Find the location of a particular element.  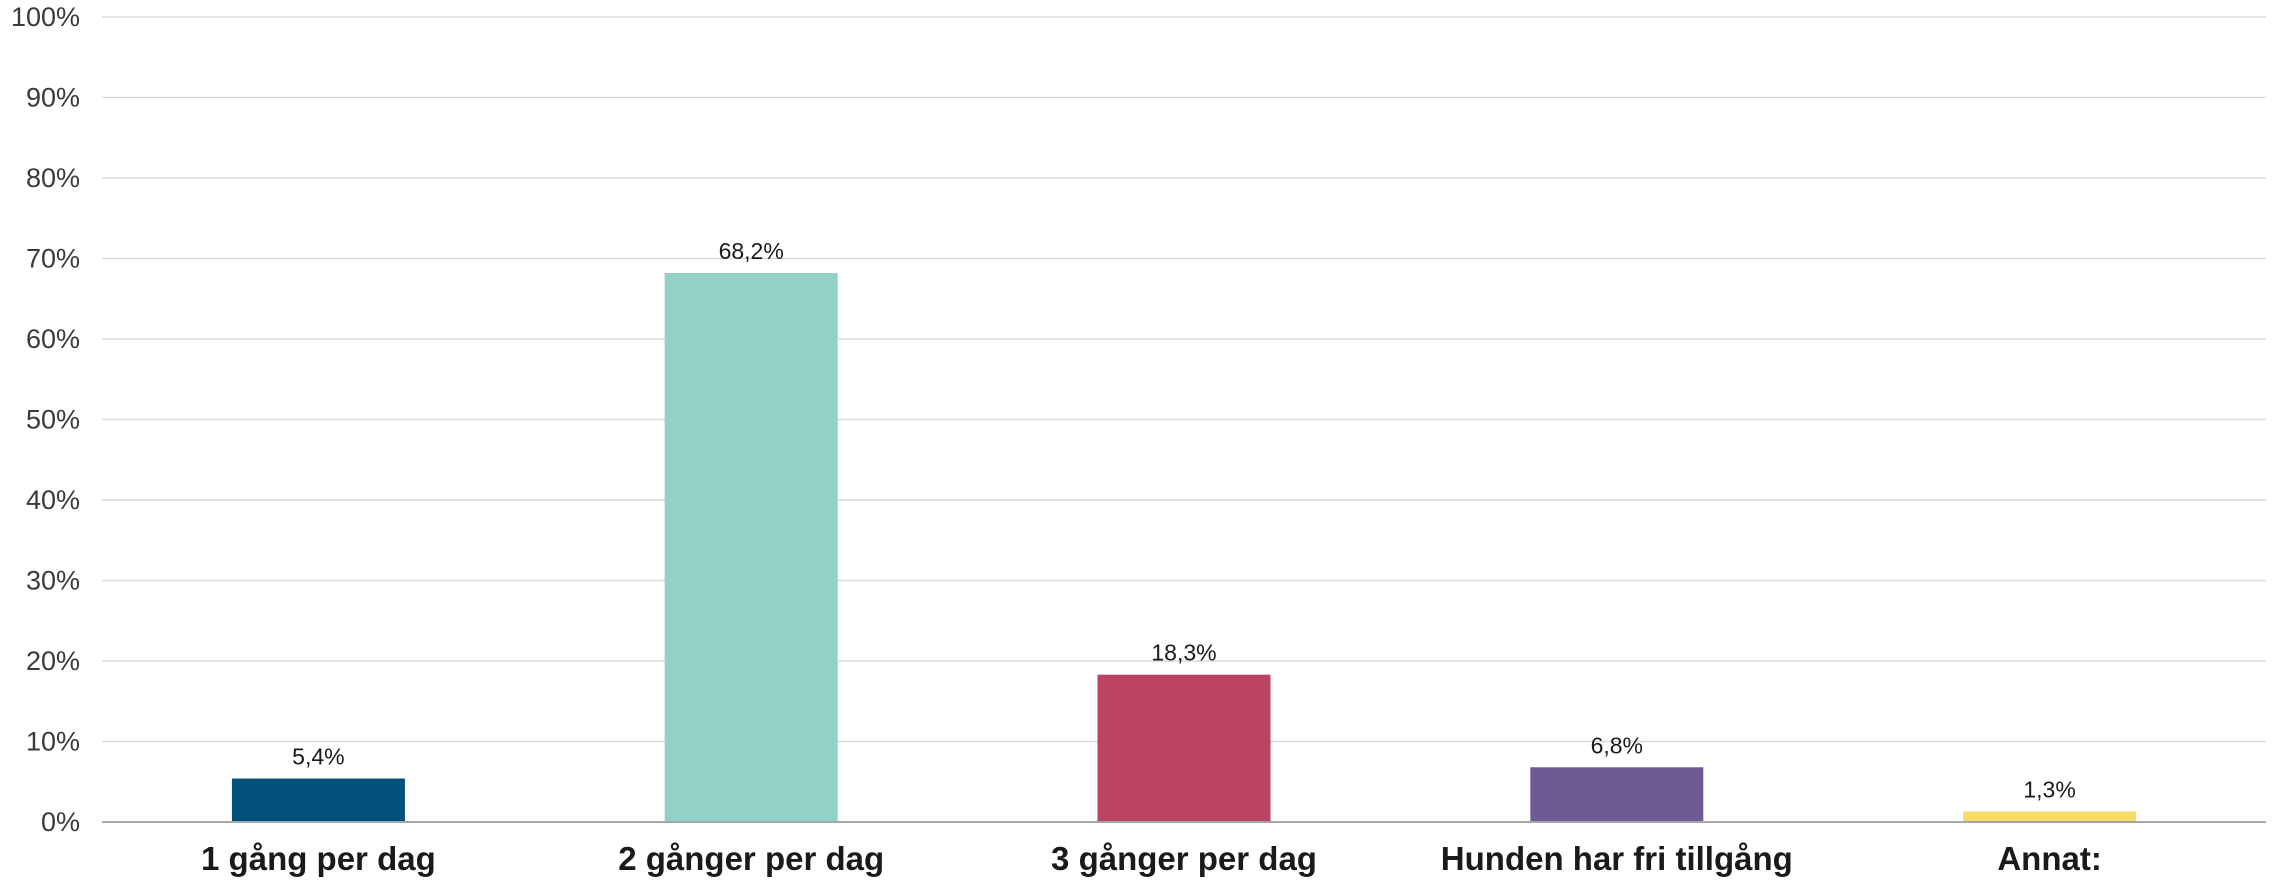

data-label: 68,2% is located at coordinates (751, 251).